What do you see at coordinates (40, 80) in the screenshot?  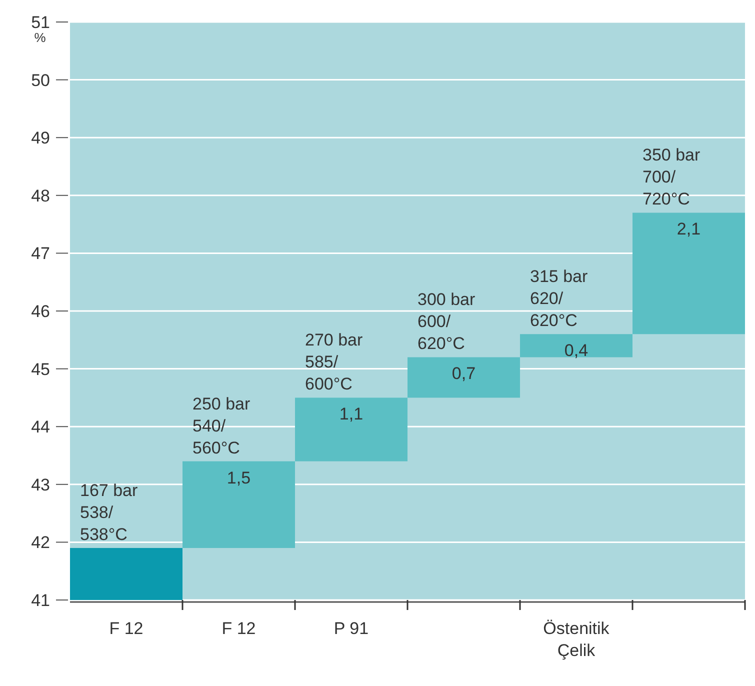 I see `y-tick-label: 50` at bounding box center [40, 80].